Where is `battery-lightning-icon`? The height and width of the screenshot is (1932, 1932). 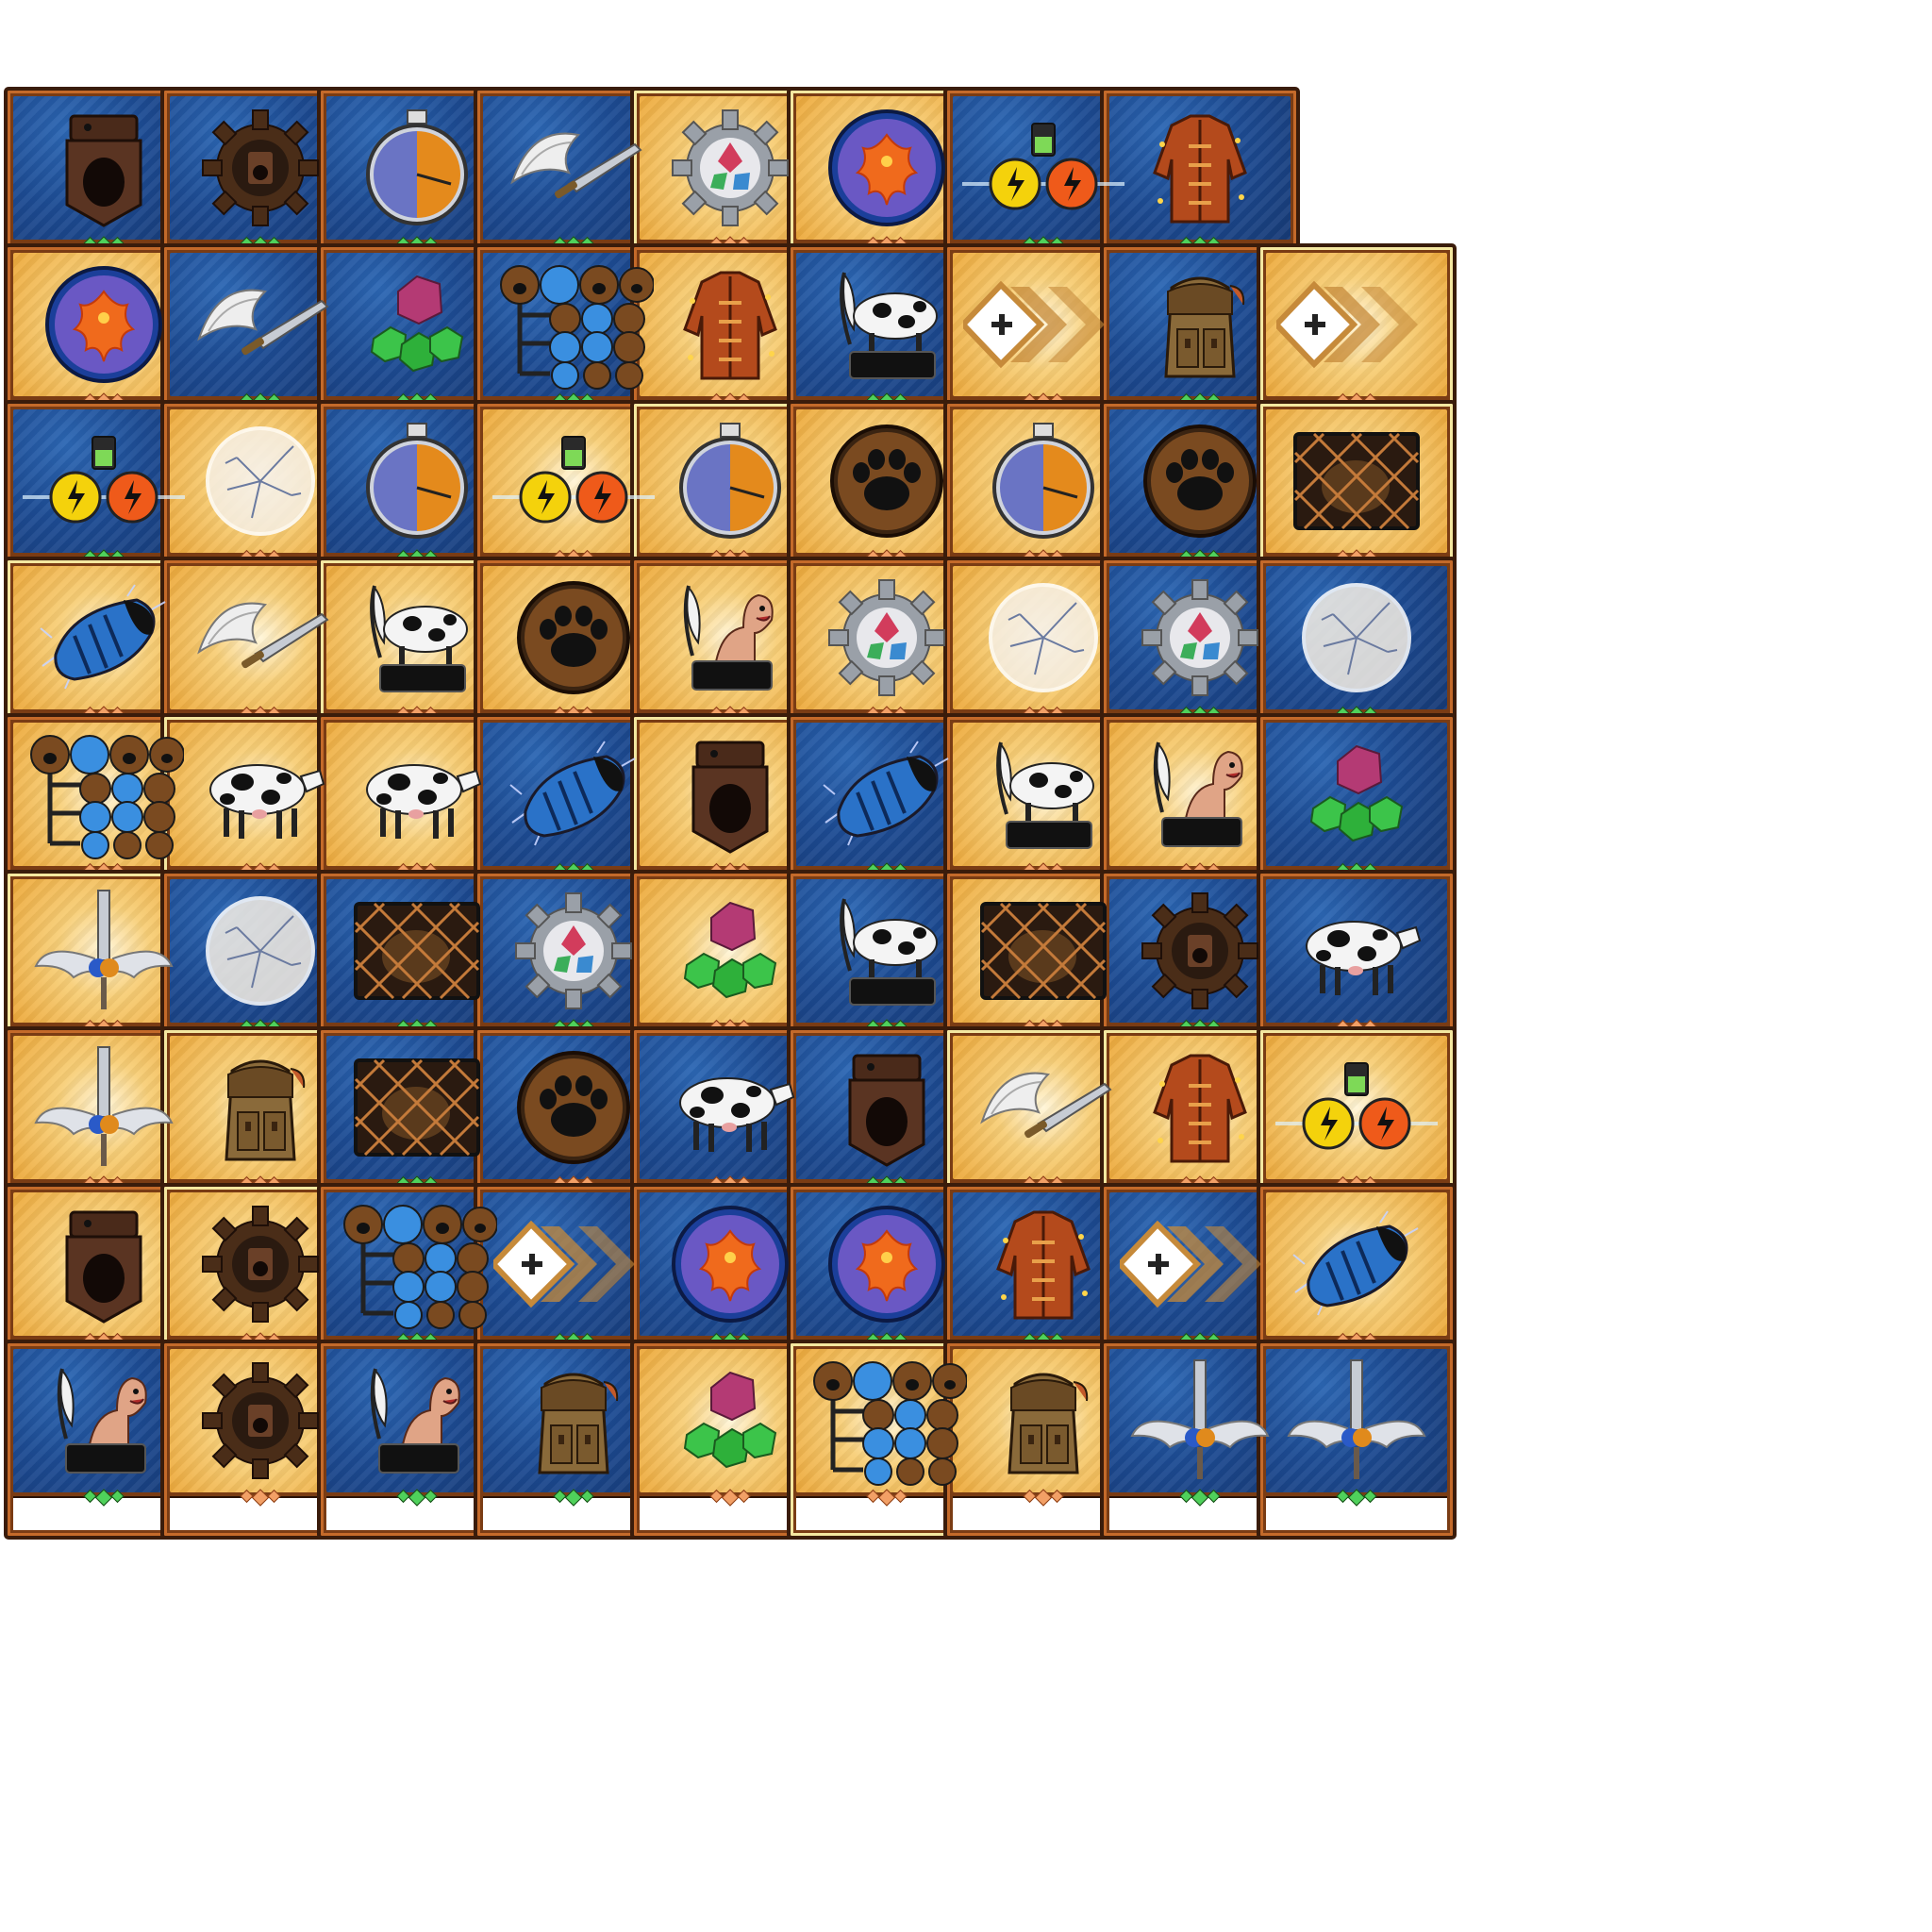
battery-lightning-icon is located at coordinates (104, 481).